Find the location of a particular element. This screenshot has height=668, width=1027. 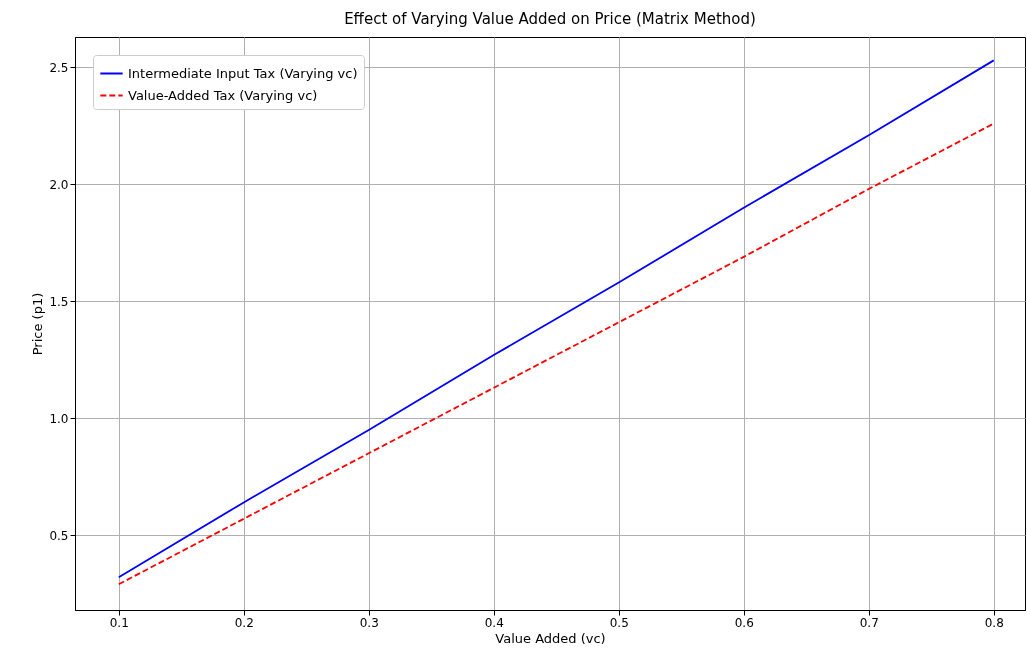

x-tick-label: 0.7 is located at coordinates (869, 622).